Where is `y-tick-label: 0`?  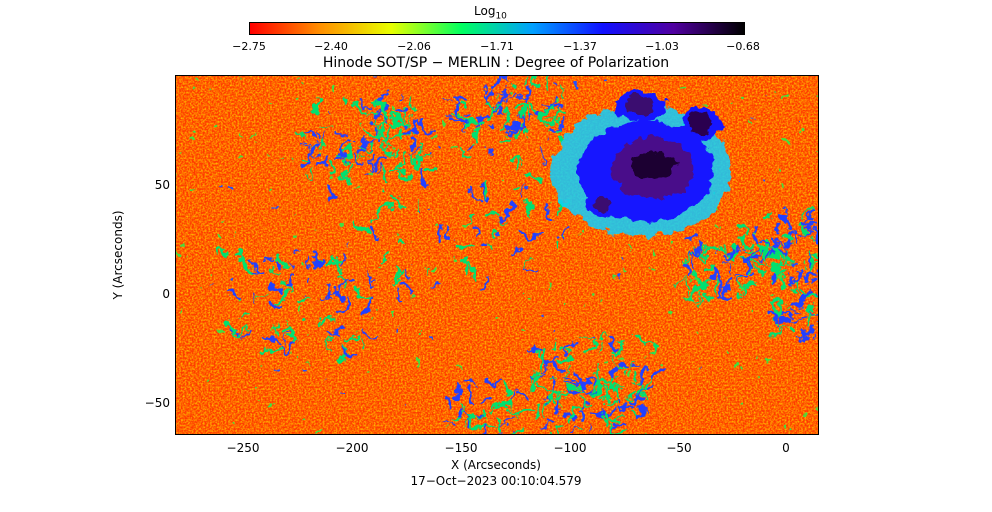
y-tick-label: 0 is located at coordinates (166, 294).